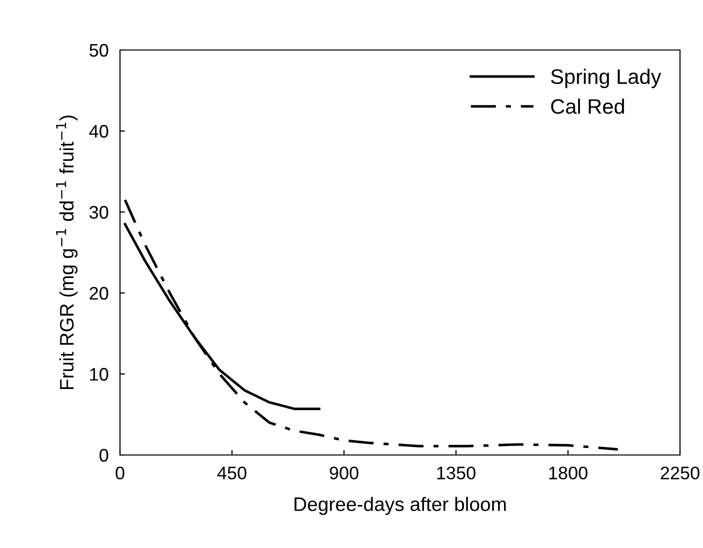 This screenshot has width=703, height=548. I want to click on y-tick-label: 40, so click(98, 131).